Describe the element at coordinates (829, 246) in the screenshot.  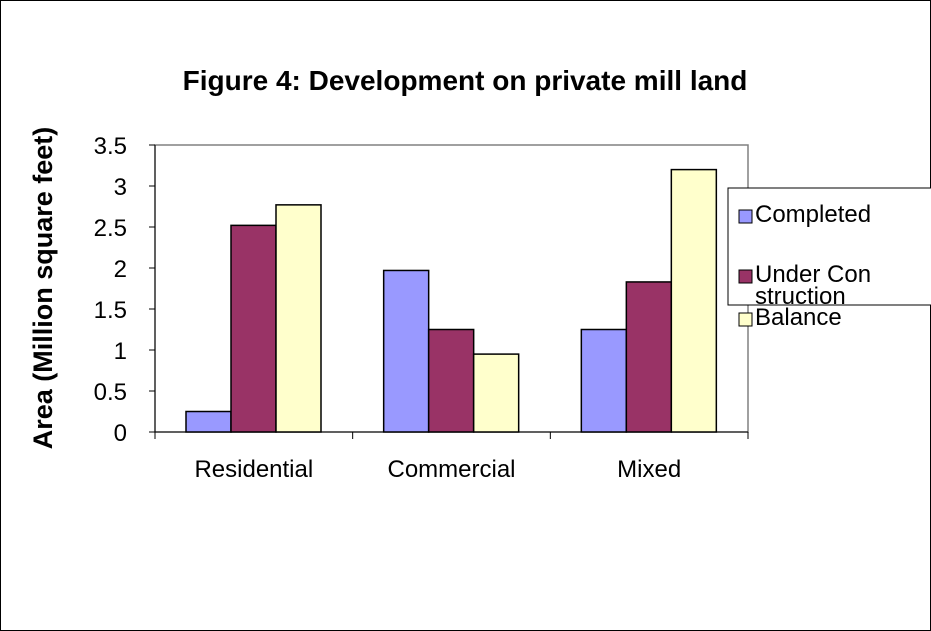
I see `legend-box` at that location.